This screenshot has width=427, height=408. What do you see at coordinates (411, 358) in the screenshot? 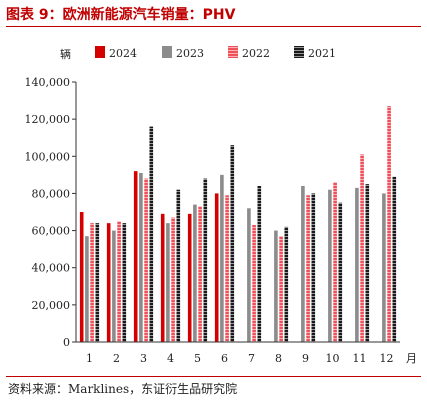
I see `x-axis-unit: 月` at bounding box center [411, 358].